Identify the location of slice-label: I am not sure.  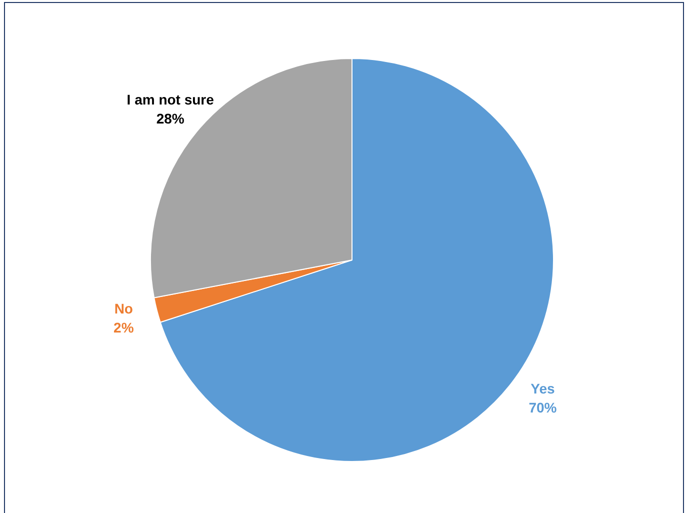
(170, 100).